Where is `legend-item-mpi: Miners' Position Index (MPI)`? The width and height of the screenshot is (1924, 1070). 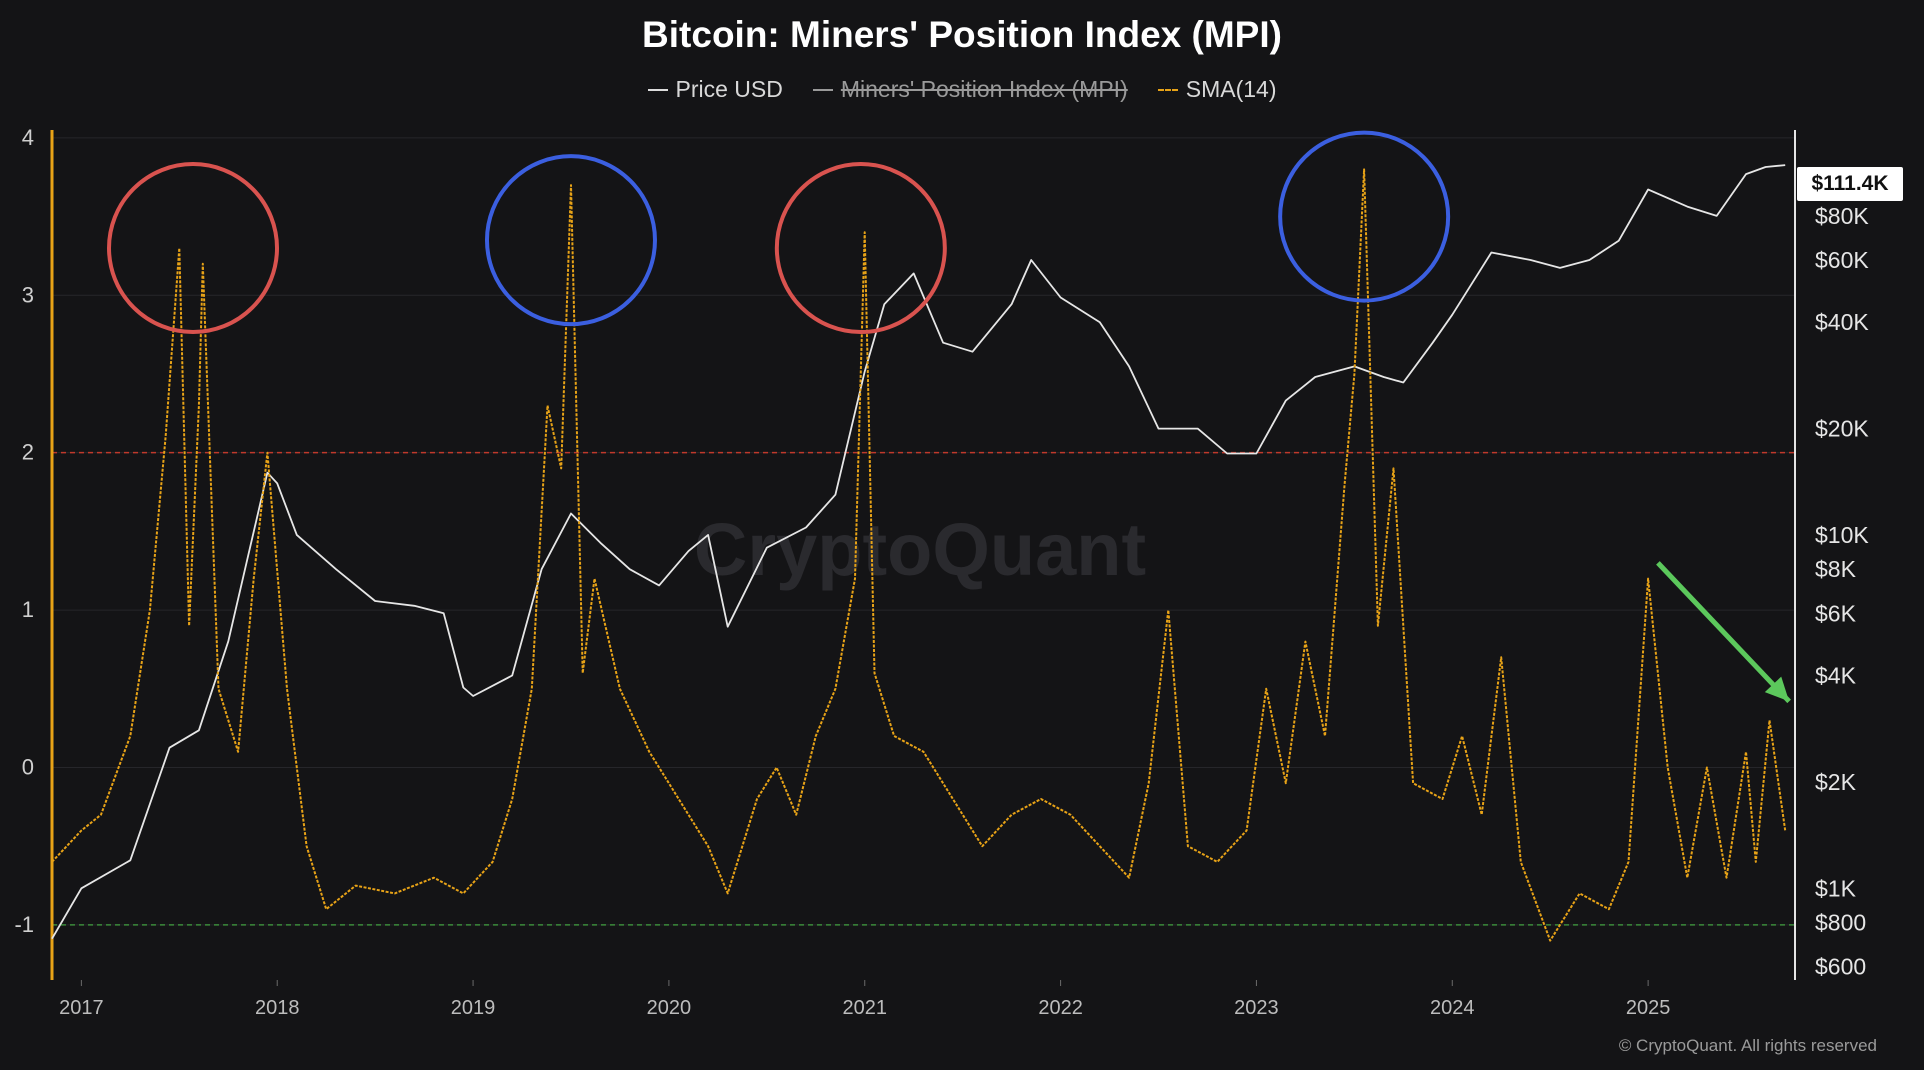
legend-item-mpi: Miners' Position Index (MPI) is located at coordinates (970, 89).